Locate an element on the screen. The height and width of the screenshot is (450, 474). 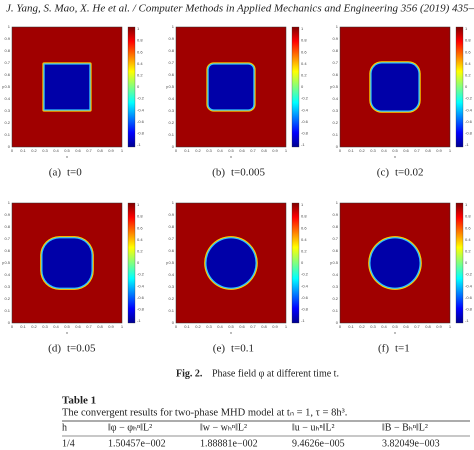
x-tick-label: 0.8 is located at coordinates (428, 326).